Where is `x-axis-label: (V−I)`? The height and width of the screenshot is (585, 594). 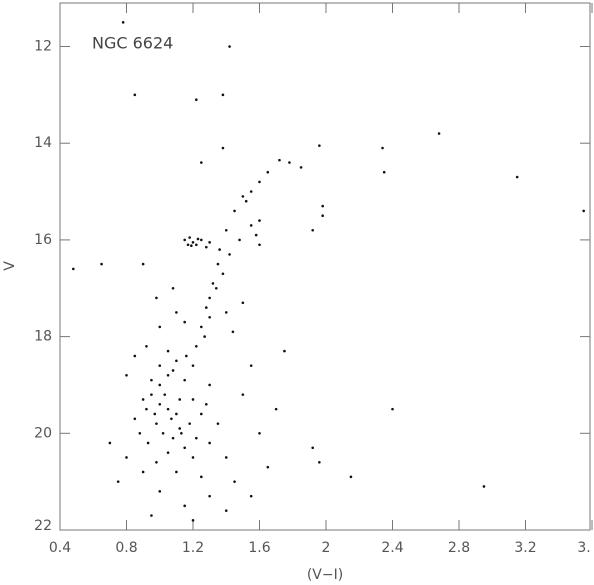 x-axis-label: (V−I) is located at coordinates (325, 575).